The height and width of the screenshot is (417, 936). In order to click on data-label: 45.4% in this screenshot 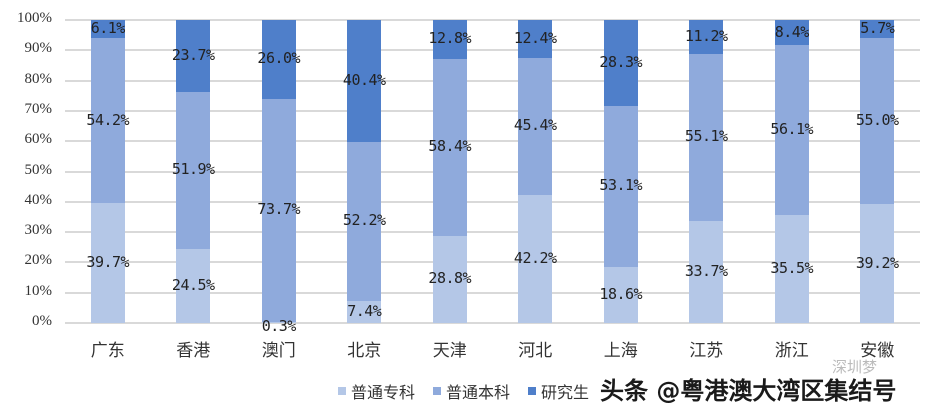, I will do `click(535, 125)`.